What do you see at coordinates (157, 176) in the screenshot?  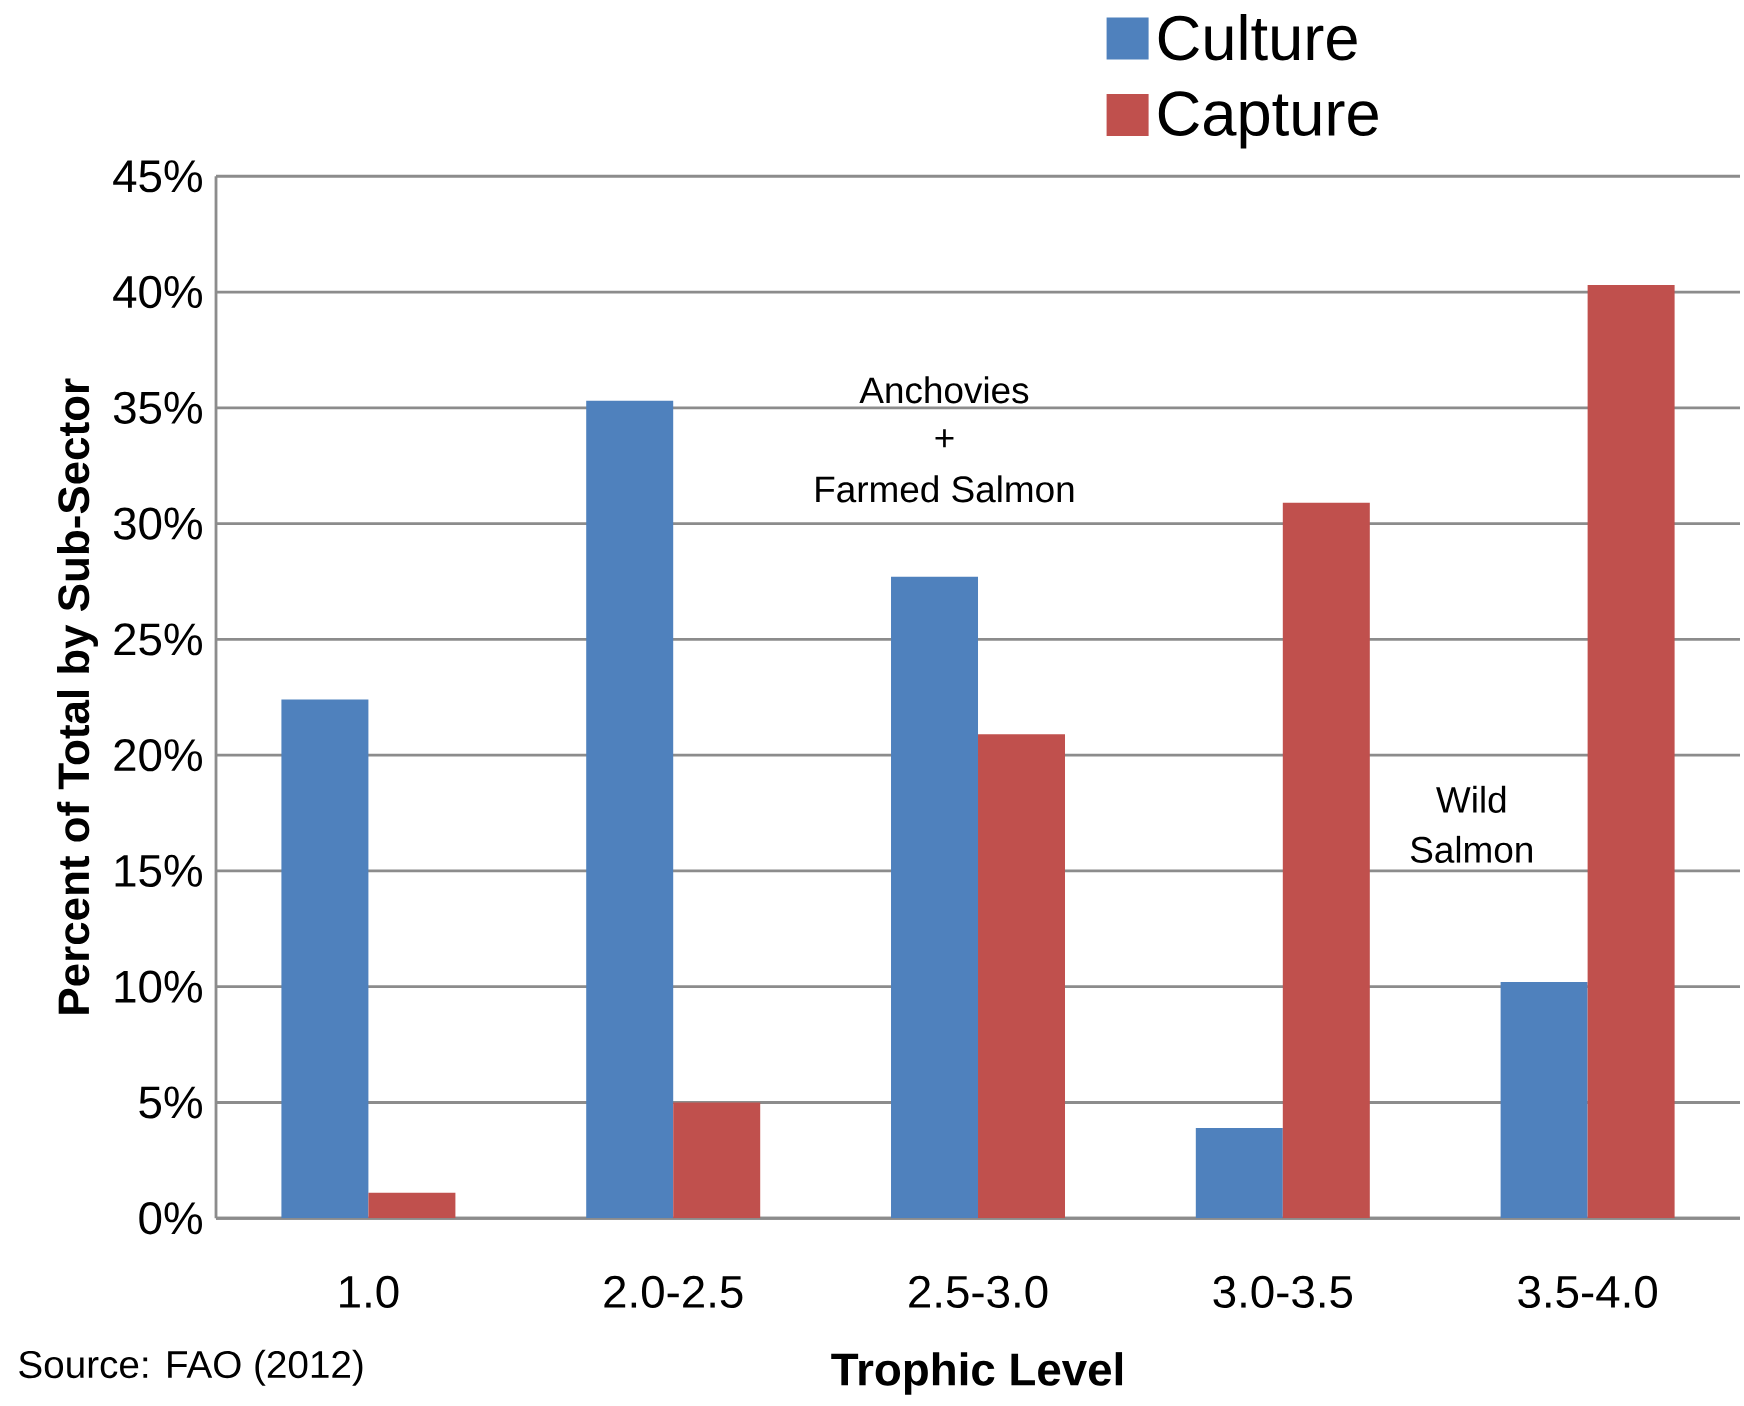 I see `y-tick-label: 45%` at bounding box center [157, 176].